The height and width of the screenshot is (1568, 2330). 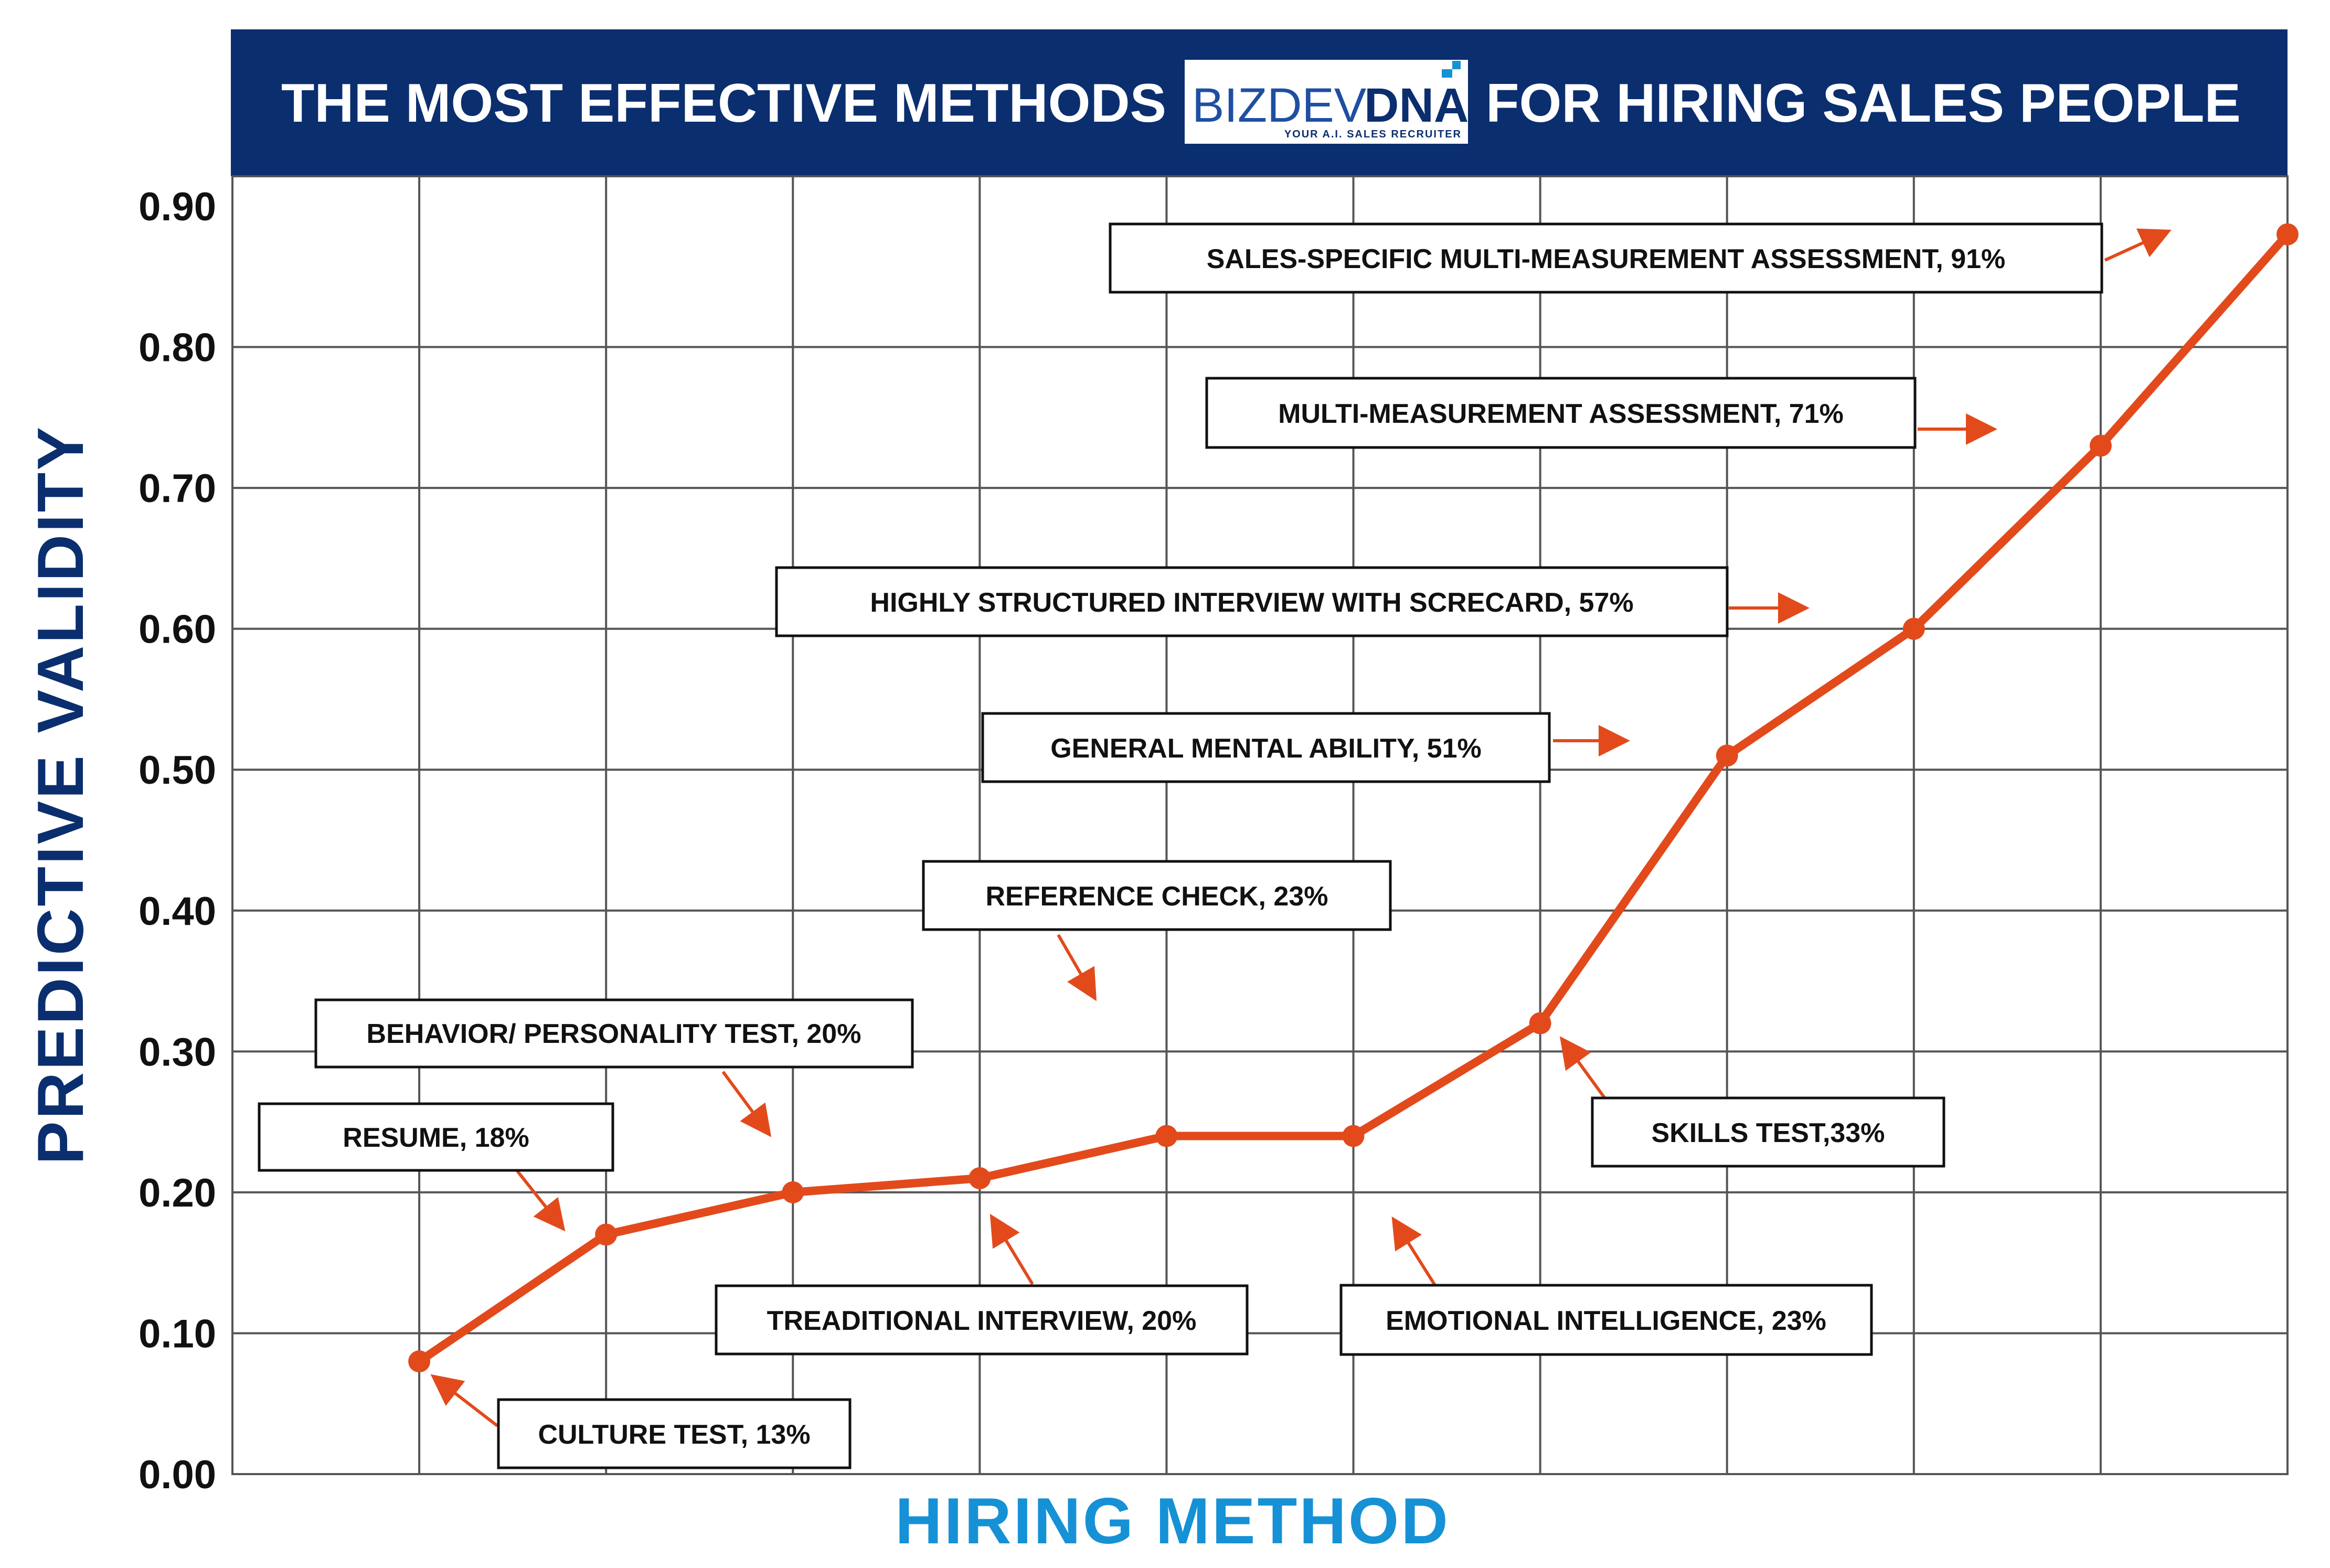 I want to click on arrow-emotional-intelligence, so click(x=1414, y=1252).